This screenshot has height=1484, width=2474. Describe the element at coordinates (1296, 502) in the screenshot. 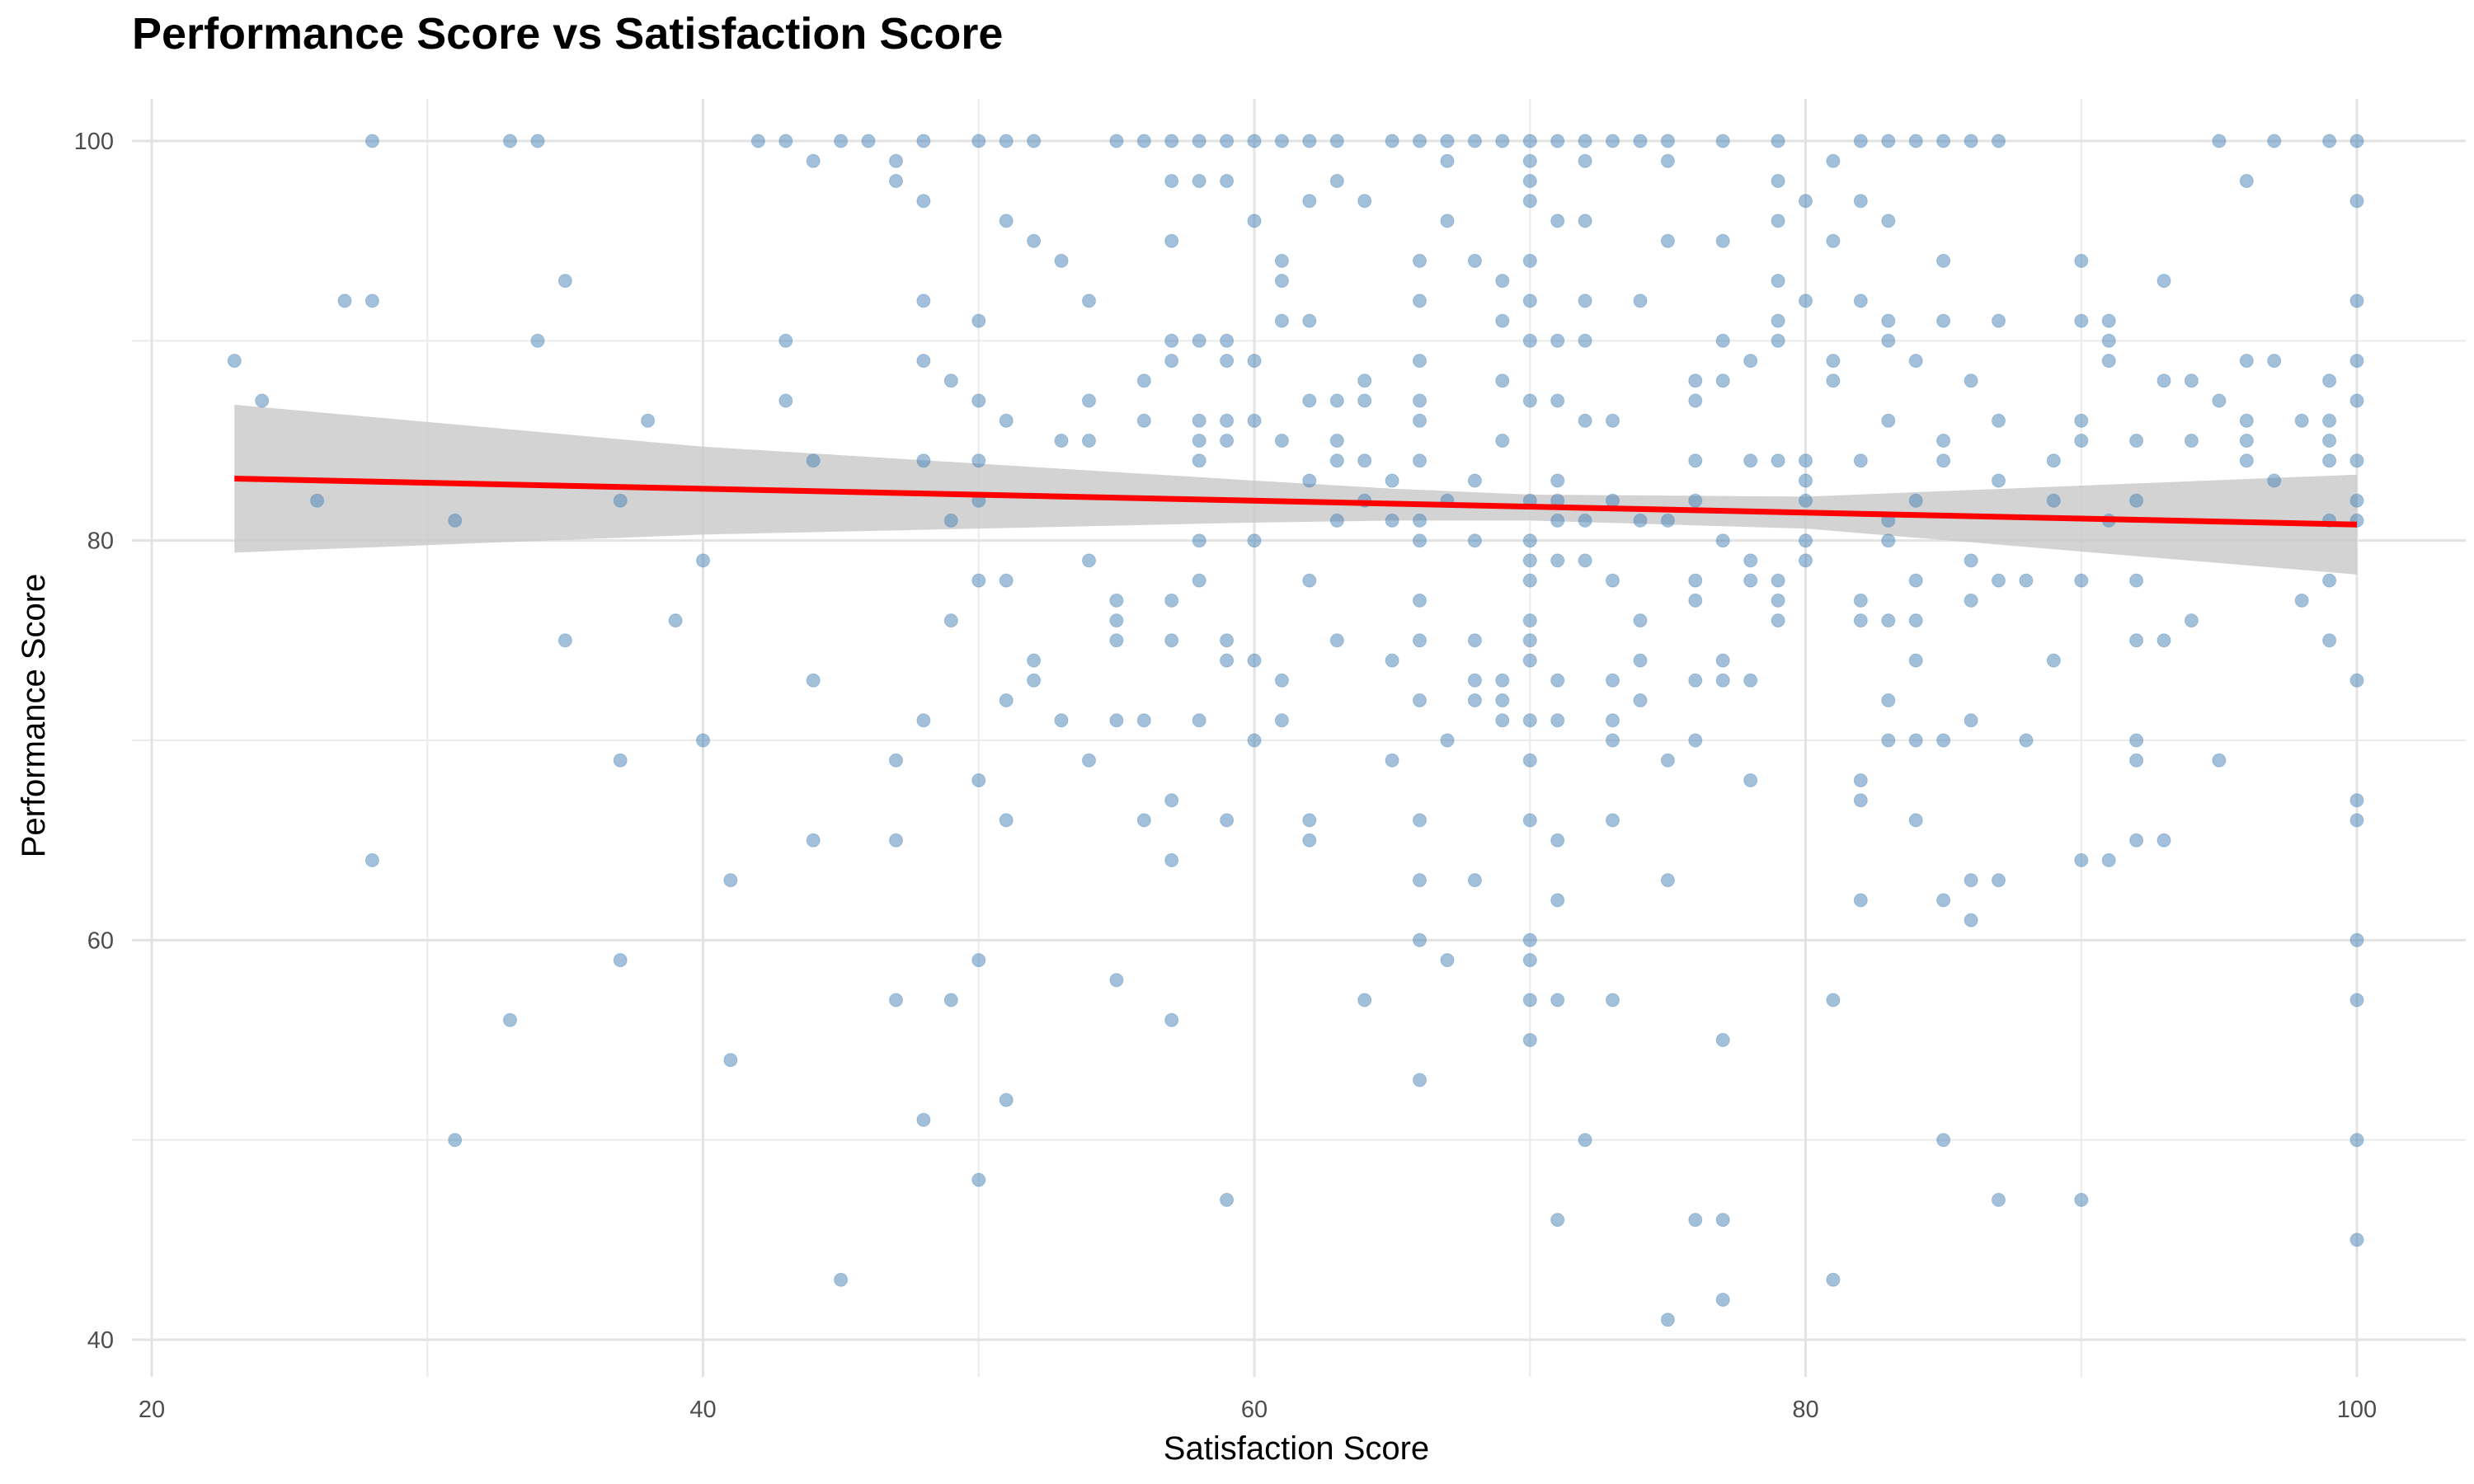

I see `trend-line-group` at that location.